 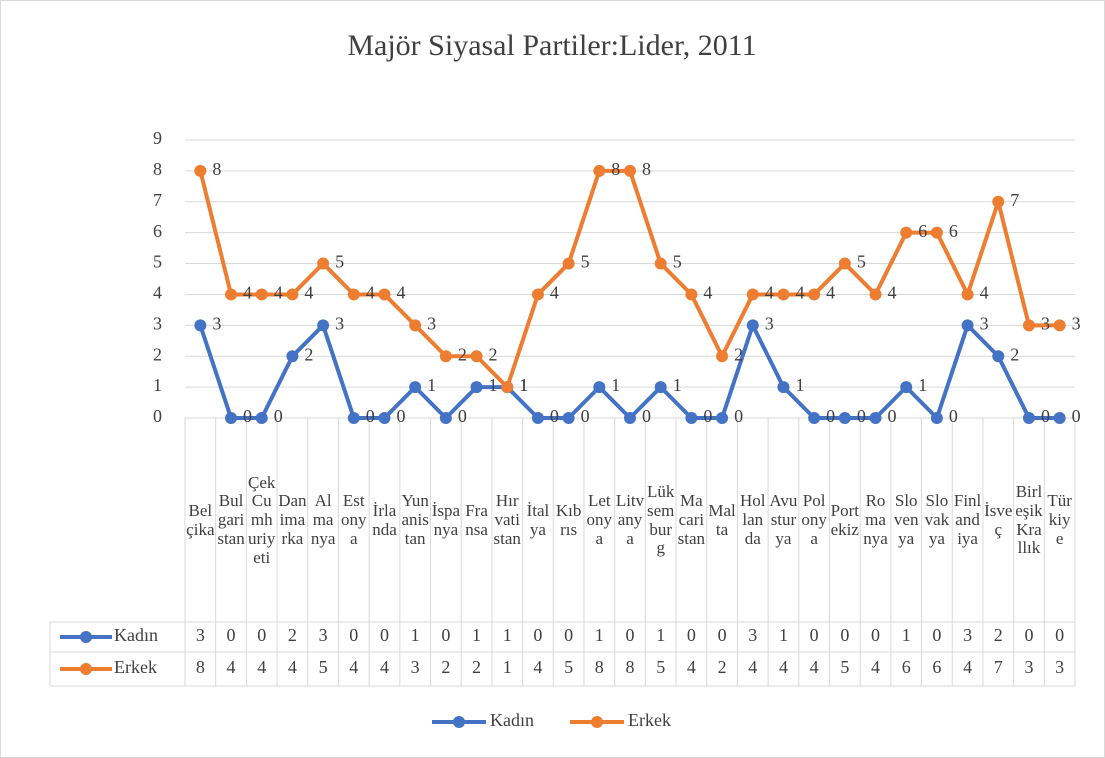 What do you see at coordinates (157, 169) in the screenshot?
I see `y-tick-label: 8` at bounding box center [157, 169].